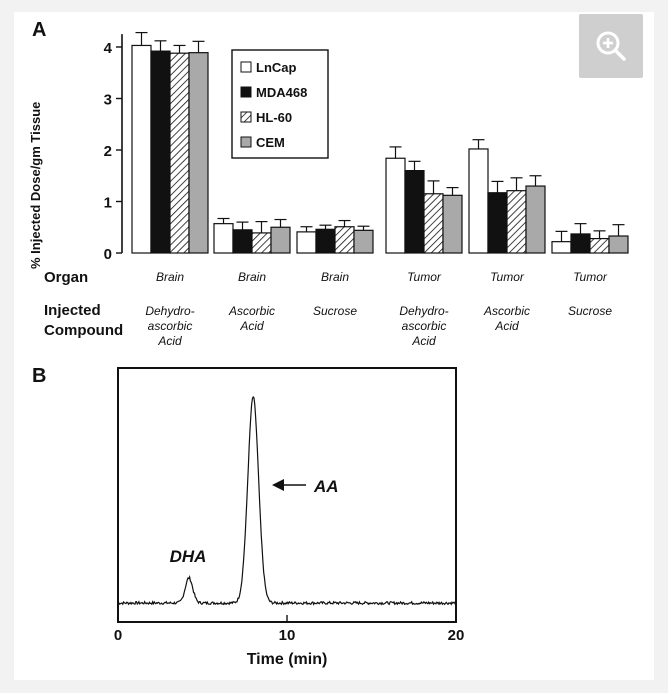 Image resolution: width=668 pixels, height=693 pixels. I want to click on compound-label-4-line-1: Dehydro-, so click(423, 311).